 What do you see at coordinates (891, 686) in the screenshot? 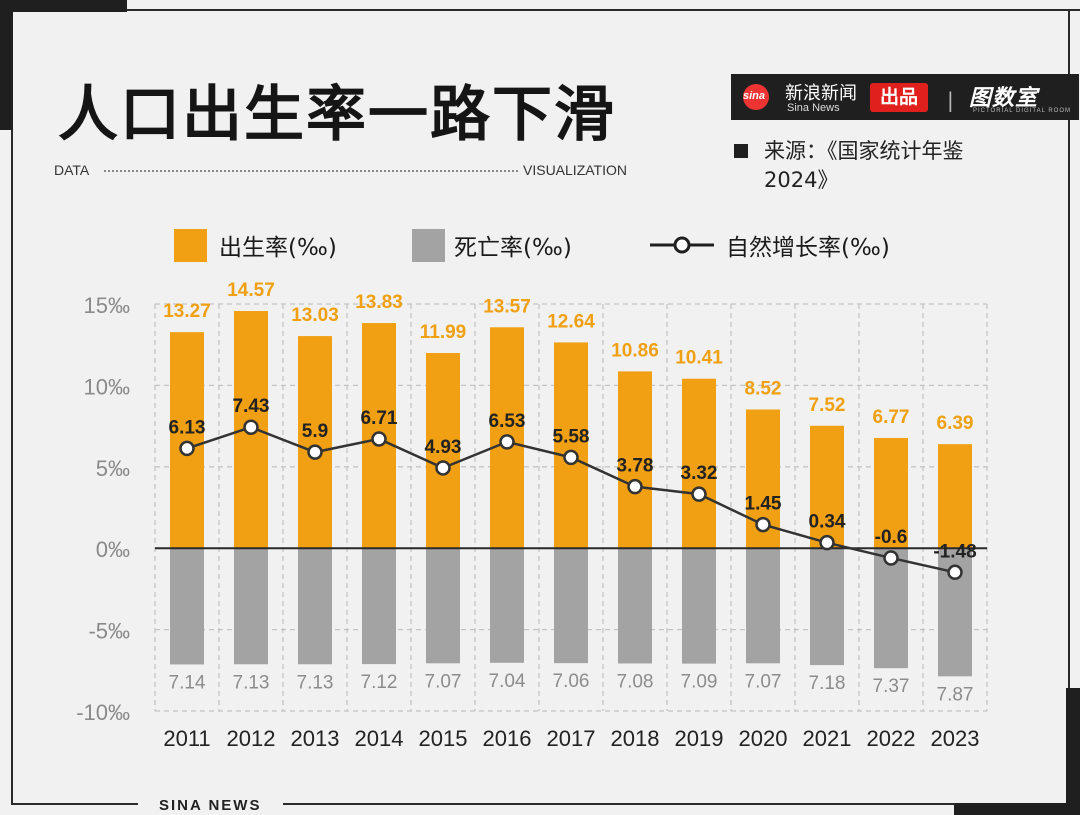
I see `death-value-label: 7.37` at bounding box center [891, 686].